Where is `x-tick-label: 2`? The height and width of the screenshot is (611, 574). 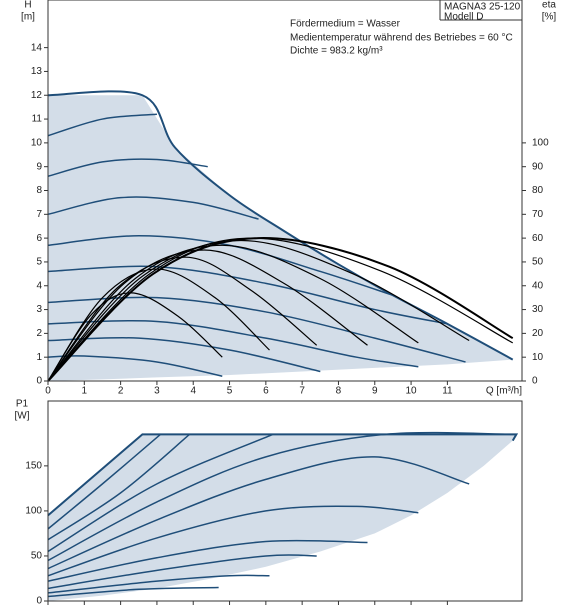 x-tick-label: 2 is located at coordinates (121, 391).